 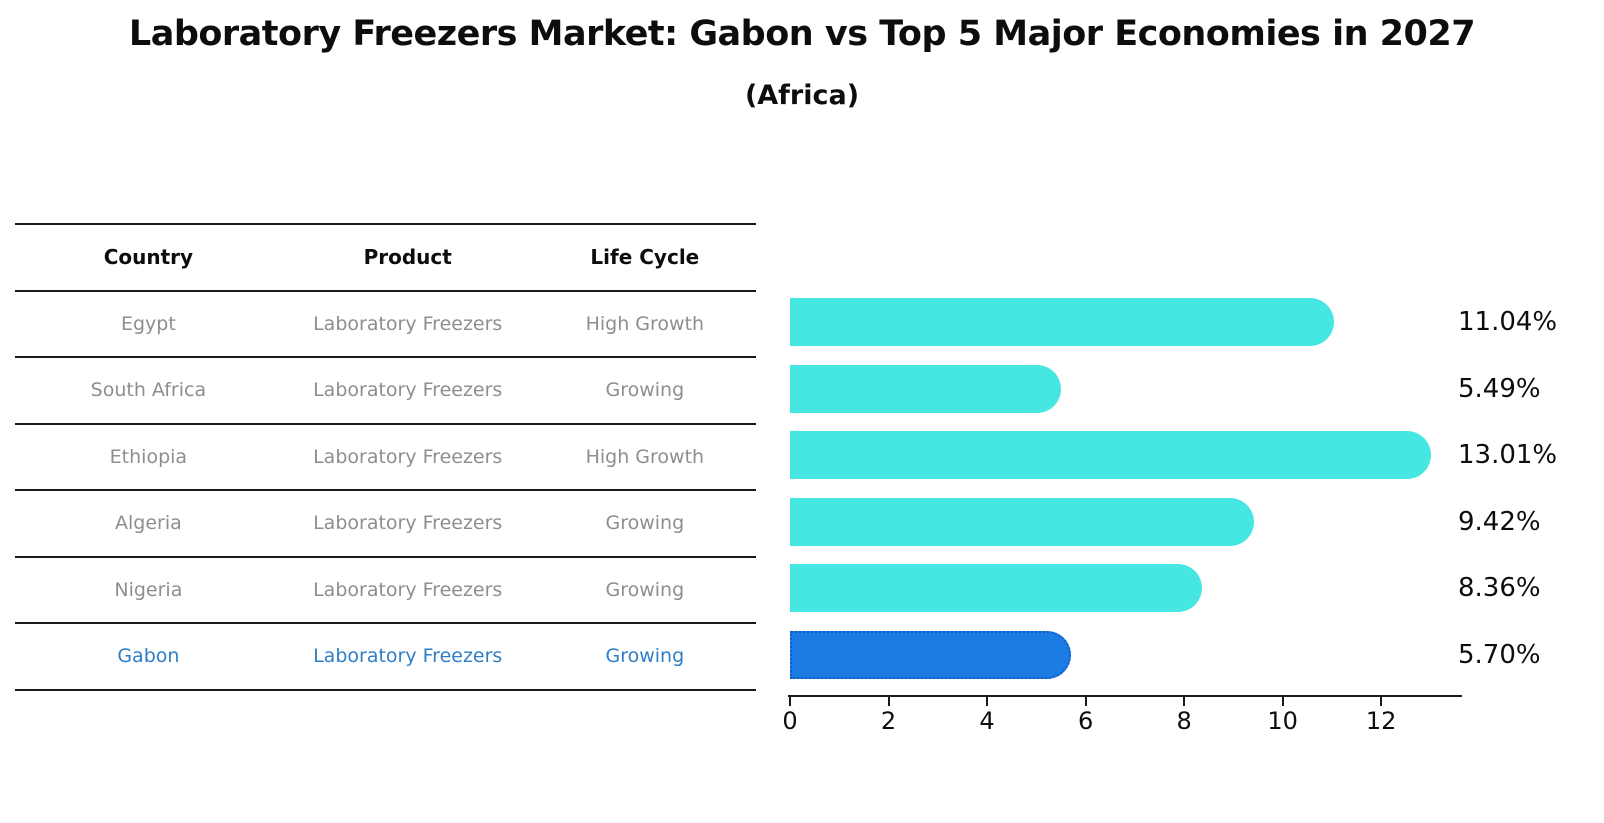 What do you see at coordinates (1125, 696) in the screenshot?
I see `x-axis-line` at bounding box center [1125, 696].